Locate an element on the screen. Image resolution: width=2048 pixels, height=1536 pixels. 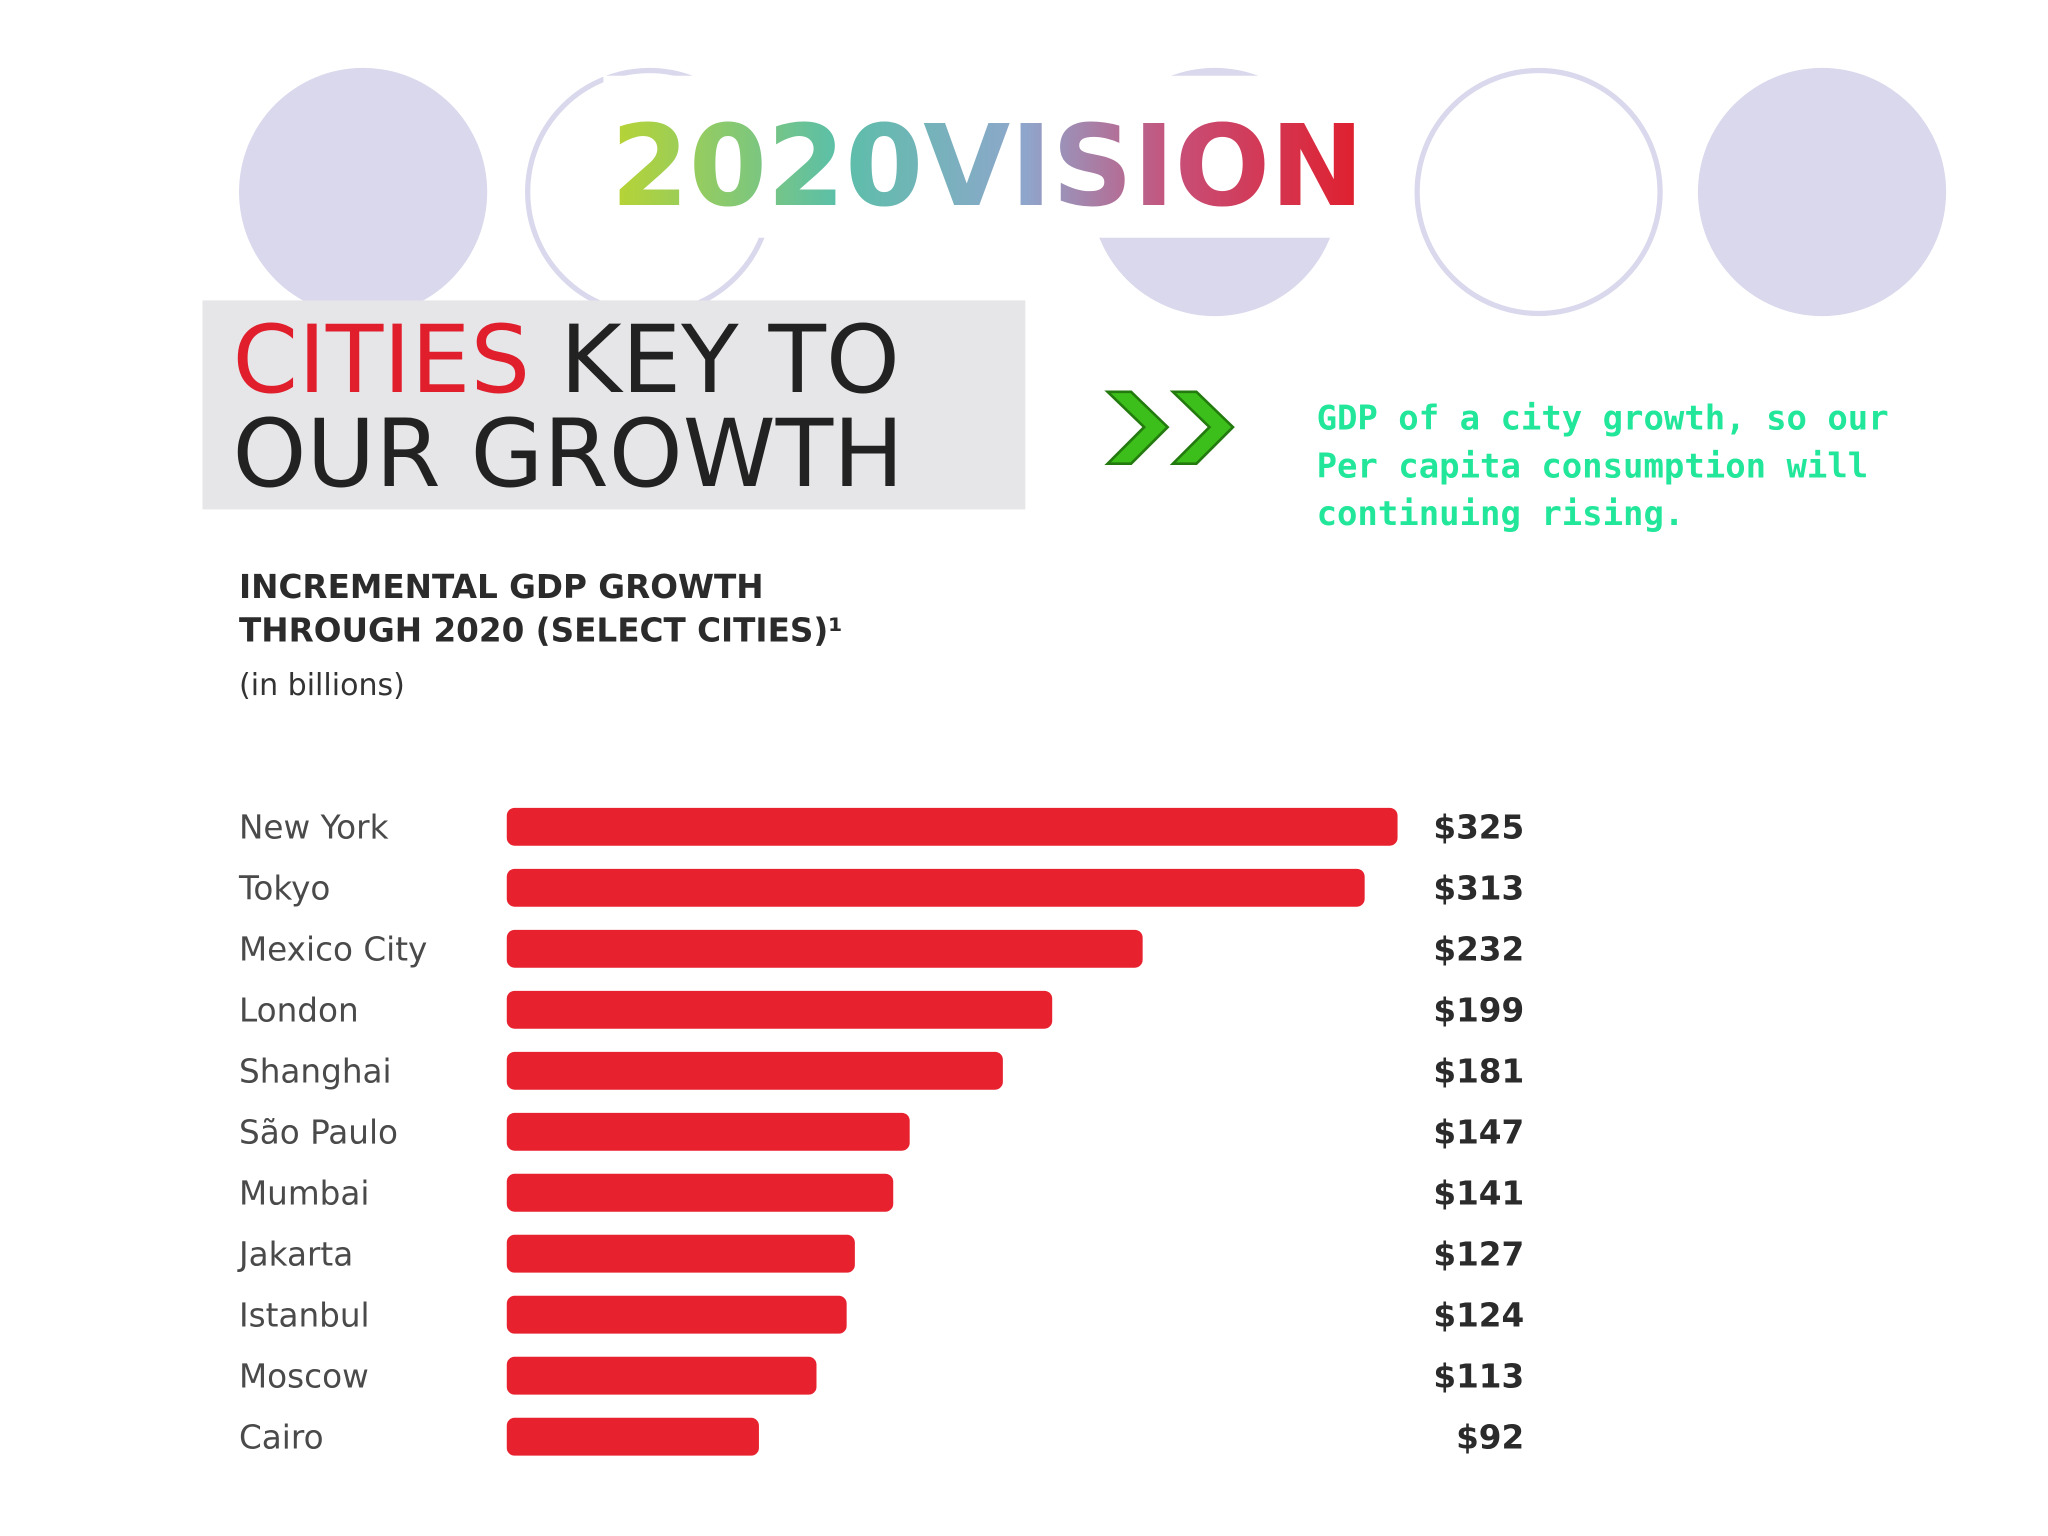
logo-box is located at coordinates (987, 156).